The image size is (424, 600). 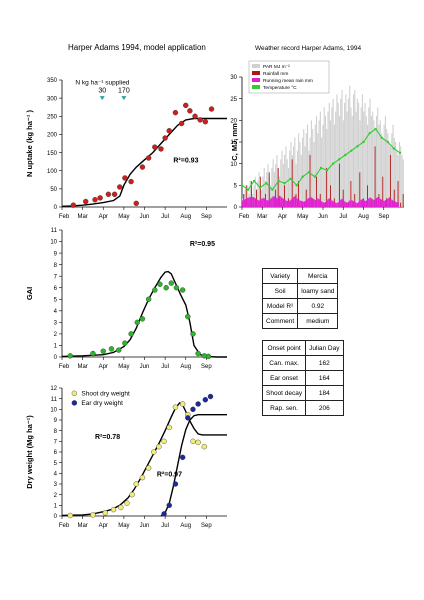 What do you see at coordinates (302, 378) in the screenshot?
I see `table-row: Ear onset 164` at bounding box center [302, 378].